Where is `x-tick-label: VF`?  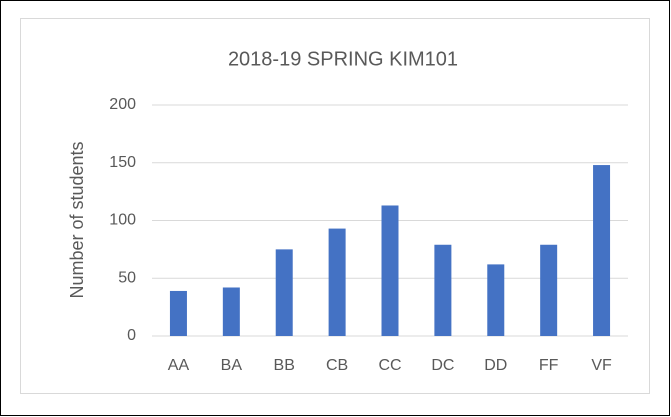 x-tick-label: VF is located at coordinates (601, 365).